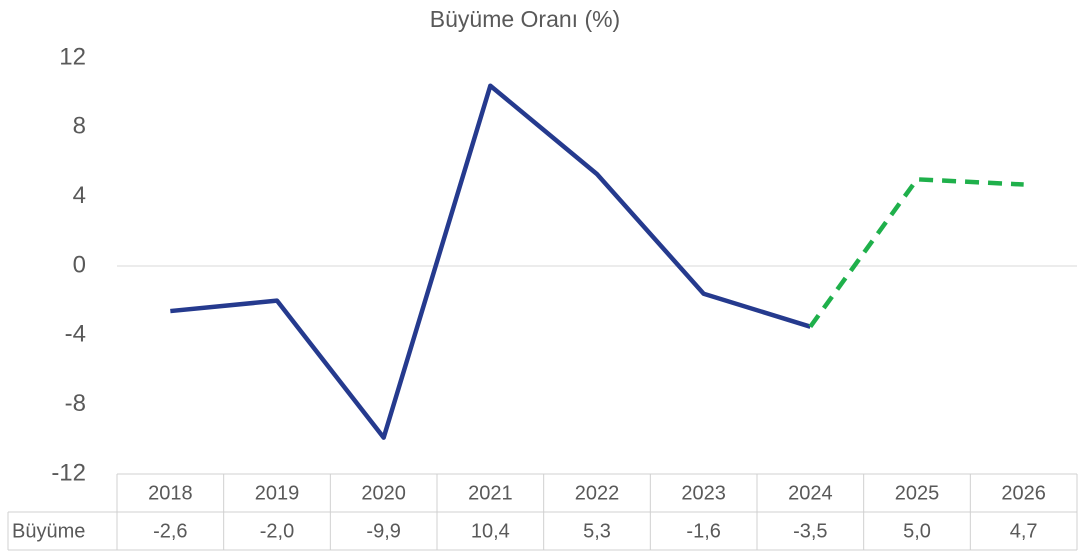 The width and height of the screenshot is (1086, 553). Describe the element at coordinates (525, 19) in the screenshot. I see `chart-title: Büyüme Oranı (%)` at that location.